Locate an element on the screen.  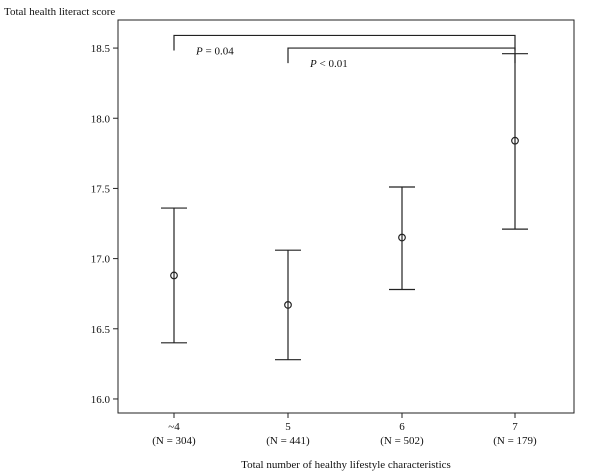
significance-brackets: P = 0.04 P < 0.01 is located at coordinates (344, 52).